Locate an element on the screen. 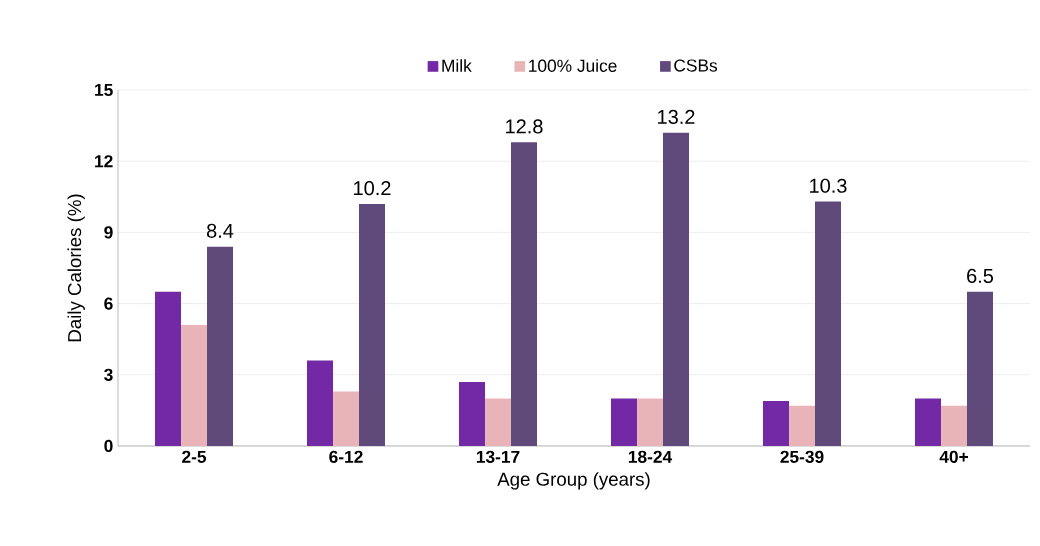 This screenshot has height=546, width=1040. y-axis-title: Daily Calories (%) is located at coordinates (76, 268).